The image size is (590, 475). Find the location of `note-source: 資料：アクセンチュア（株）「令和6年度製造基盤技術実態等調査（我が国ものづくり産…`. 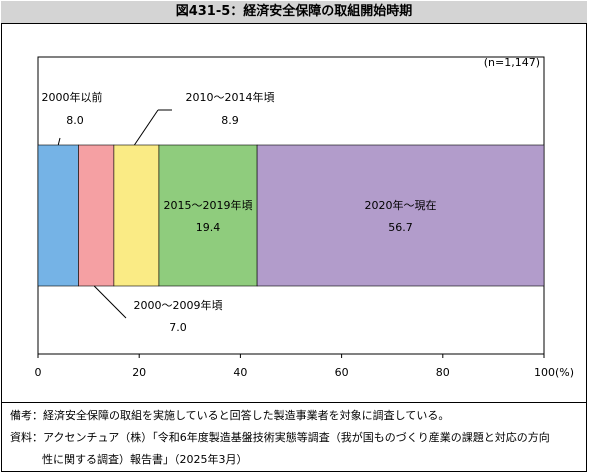

note-source: 資料：アクセンチュア（株）「令和6年度製造基盤技術実態等調査（我が国ものづくり産… is located at coordinates (280, 437).